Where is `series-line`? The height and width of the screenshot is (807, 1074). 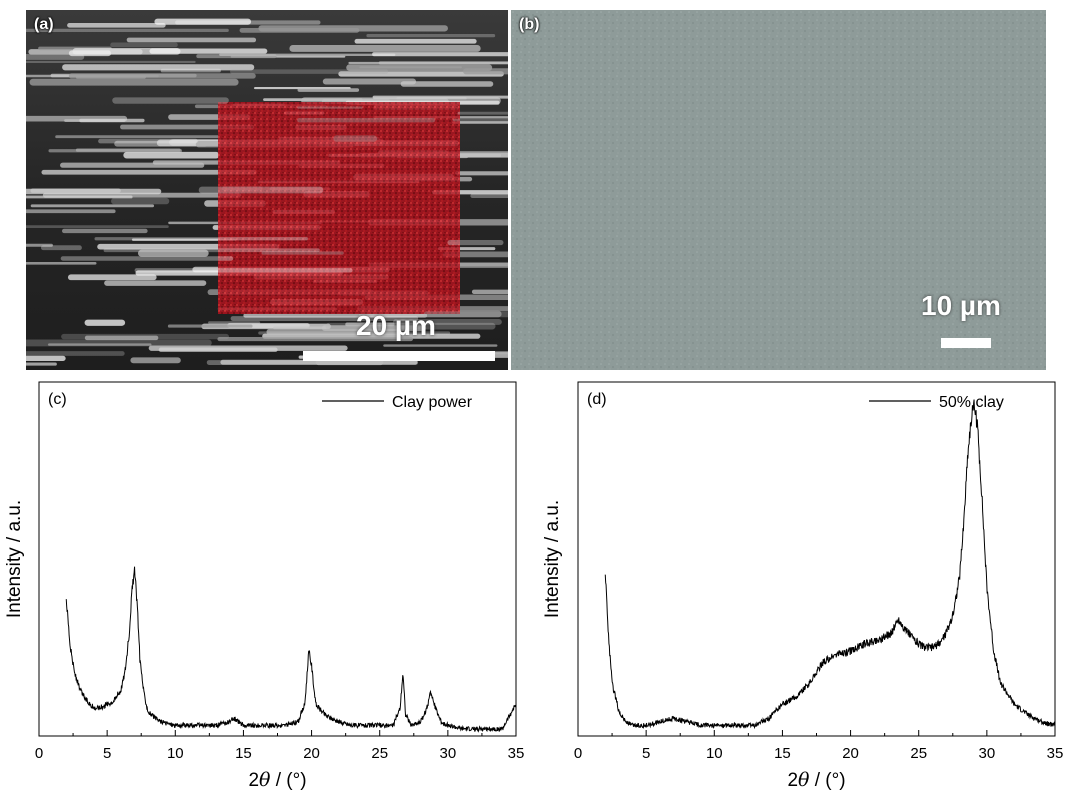 series-line is located at coordinates (291, 649).